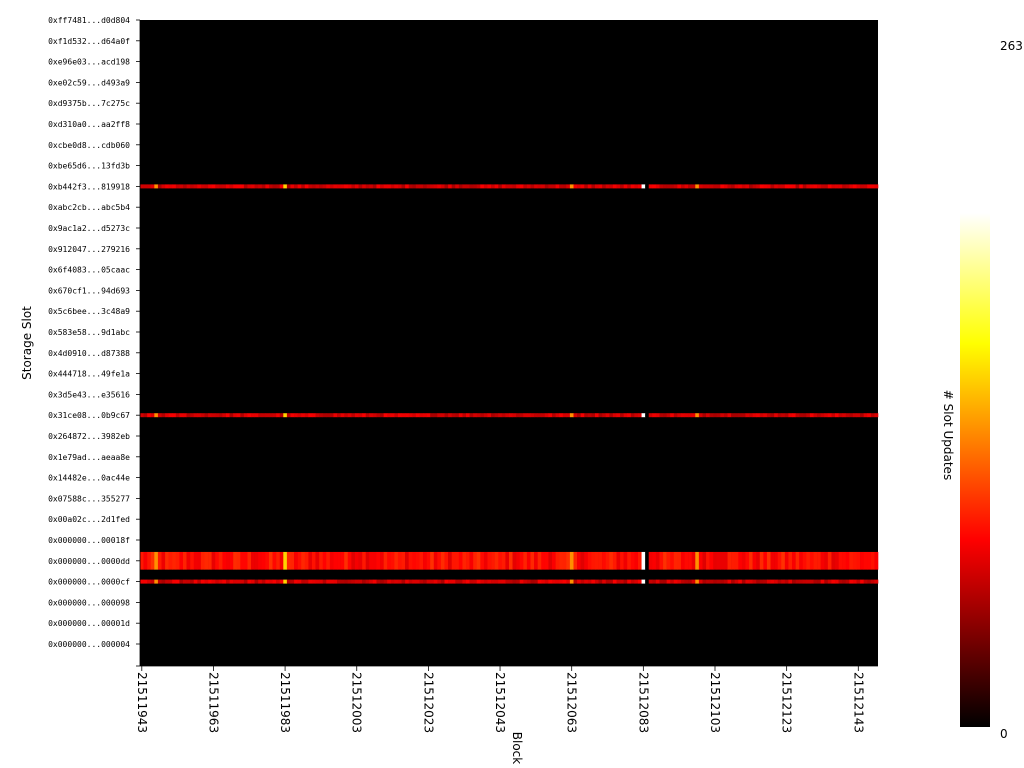 Image resolution: width=1024 pixels, height=768 pixels. Describe the element at coordinates (89, 82) in the screenshot. I see `y-tick-label: 0xe02c59...d493a9` at that location.